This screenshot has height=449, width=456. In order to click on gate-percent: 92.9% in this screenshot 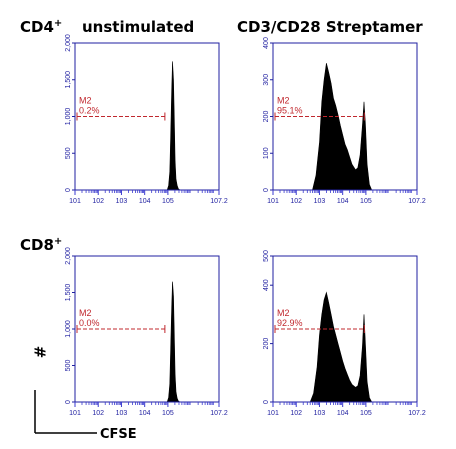, I will do `click(290, 323)`.